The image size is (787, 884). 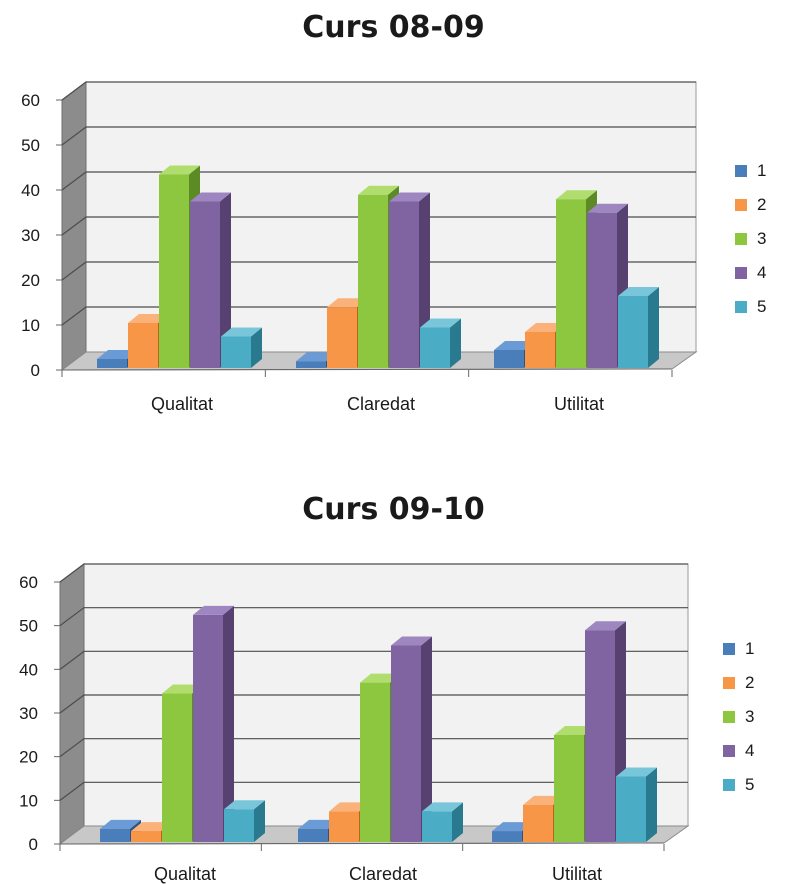 What do you see at coordinates (28, 800) in the screenshot?
I see `y-tick-label: 10` at bounding box center [28, 800].